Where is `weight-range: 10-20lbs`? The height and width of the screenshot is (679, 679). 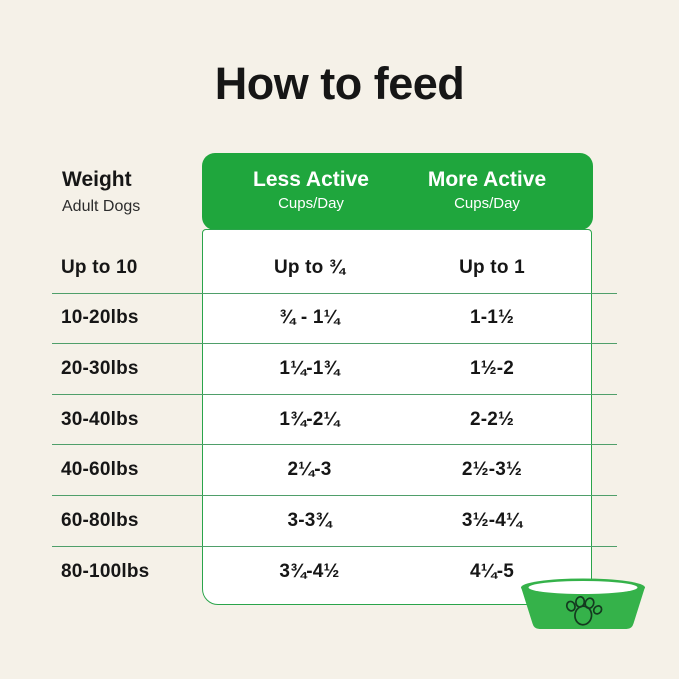
weight-range: 10-20lbs is located at coordinates (100, 318).